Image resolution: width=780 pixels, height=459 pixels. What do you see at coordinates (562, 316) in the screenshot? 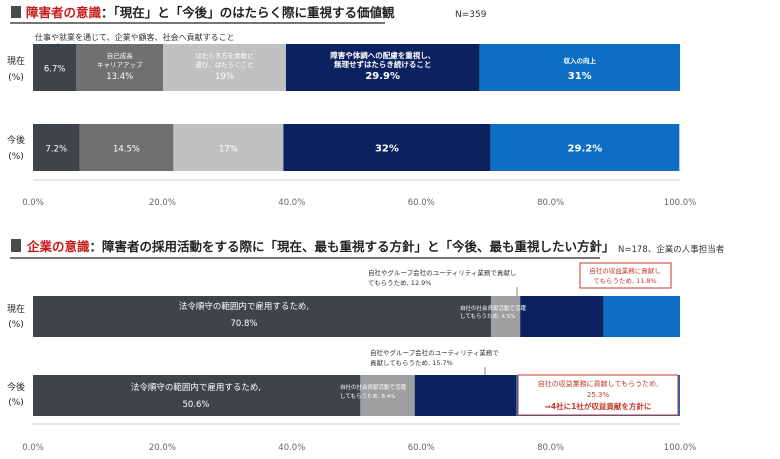
I see `c2-bar-r0-s2` at bounding box center [562, 316].